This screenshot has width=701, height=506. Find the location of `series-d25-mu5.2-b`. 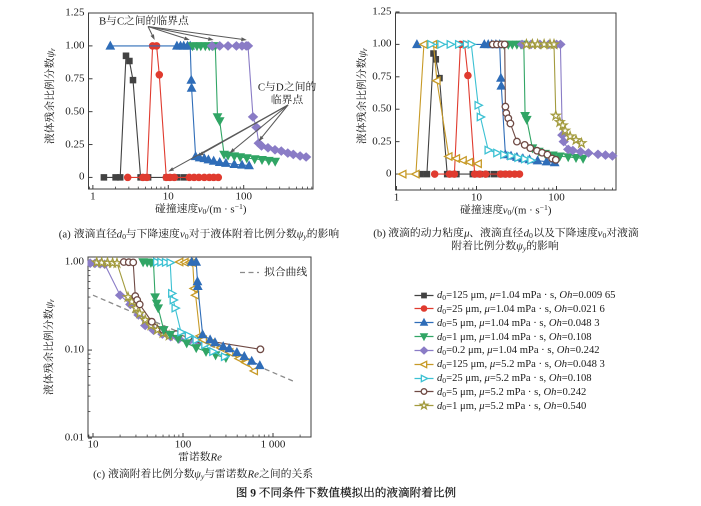

series-d25-mu5.2-b is located at coordinates (482, 102).